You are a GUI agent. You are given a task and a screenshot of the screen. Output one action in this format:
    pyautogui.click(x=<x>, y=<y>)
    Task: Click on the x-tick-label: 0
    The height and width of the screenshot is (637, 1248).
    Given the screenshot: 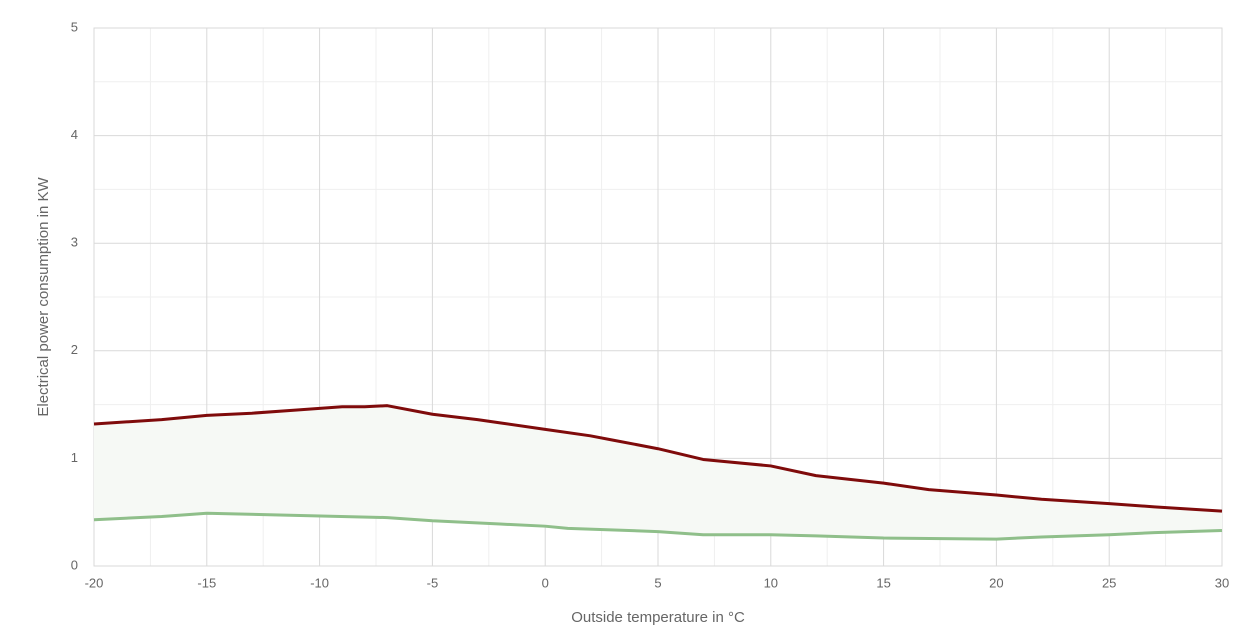 What is the action you would take?
    pyautogui.click(x=545, y=582)
    